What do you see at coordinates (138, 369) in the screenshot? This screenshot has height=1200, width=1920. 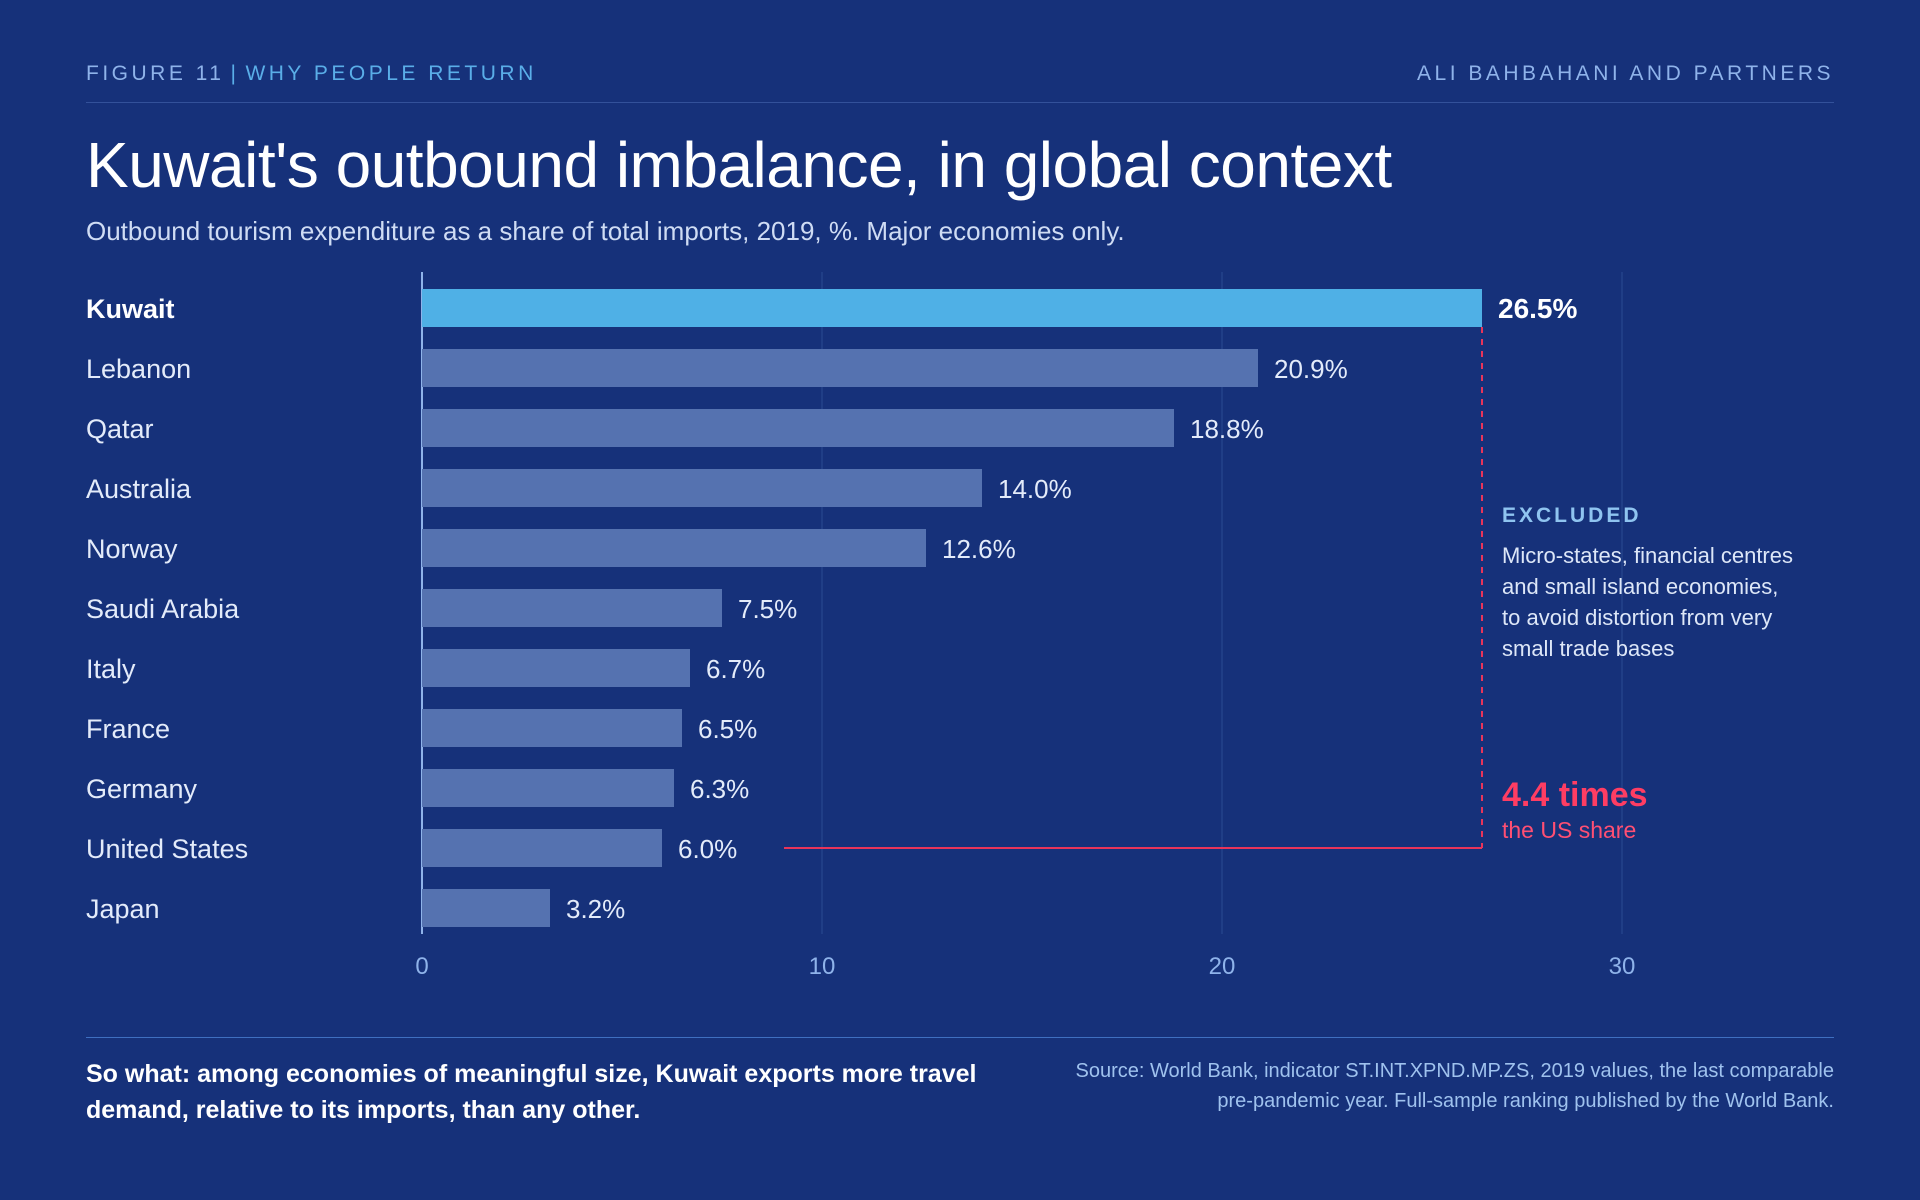 I see `category-label-lebanon: Lebanon` at bounding box center [138, 369].